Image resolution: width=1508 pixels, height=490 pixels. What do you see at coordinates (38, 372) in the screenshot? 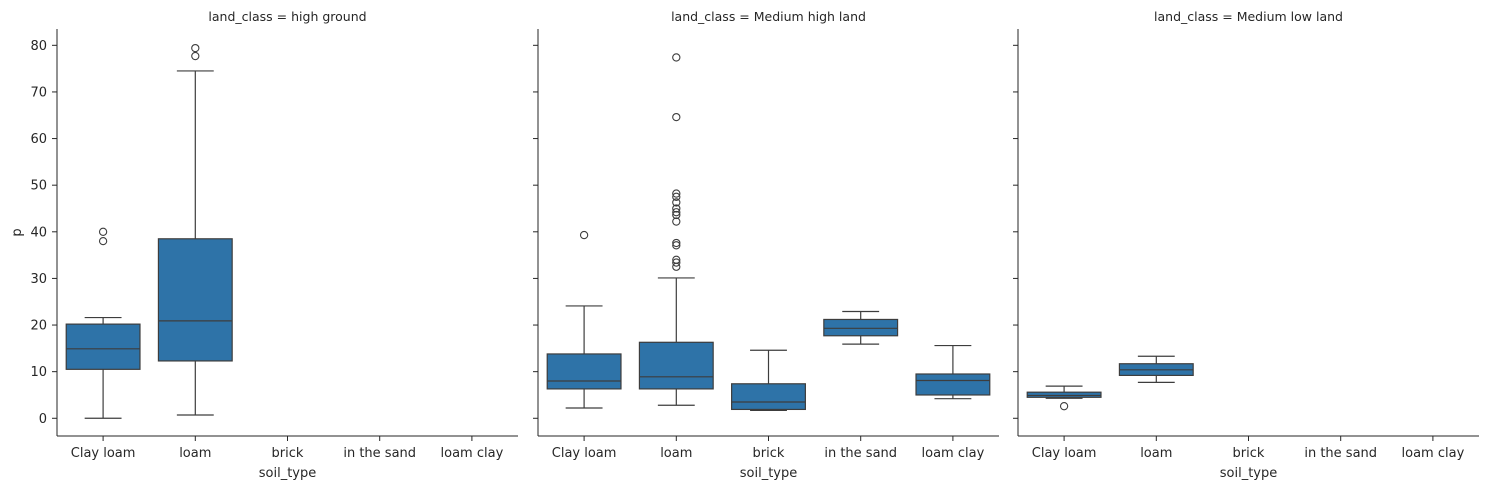
I see `y-tick-label: 10` at bounding box center [38, 372].